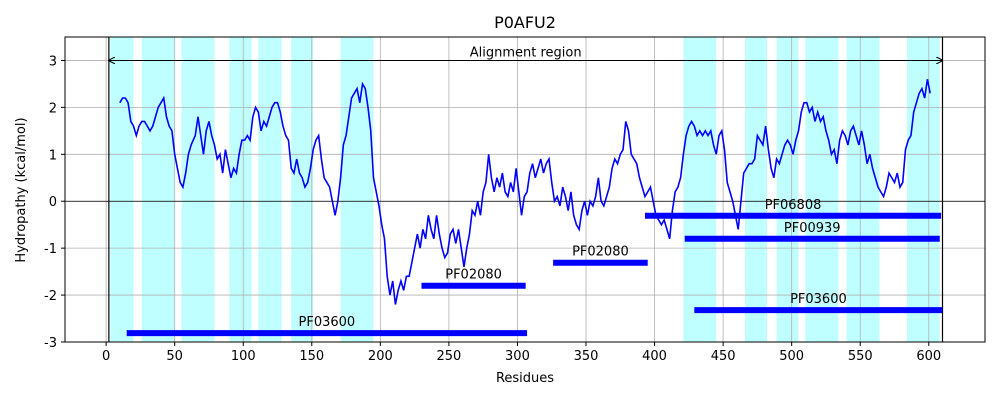 The height and width of the screenshot is (404, 1000). I want to click on x-tick-label: 550, so click(860, 356).